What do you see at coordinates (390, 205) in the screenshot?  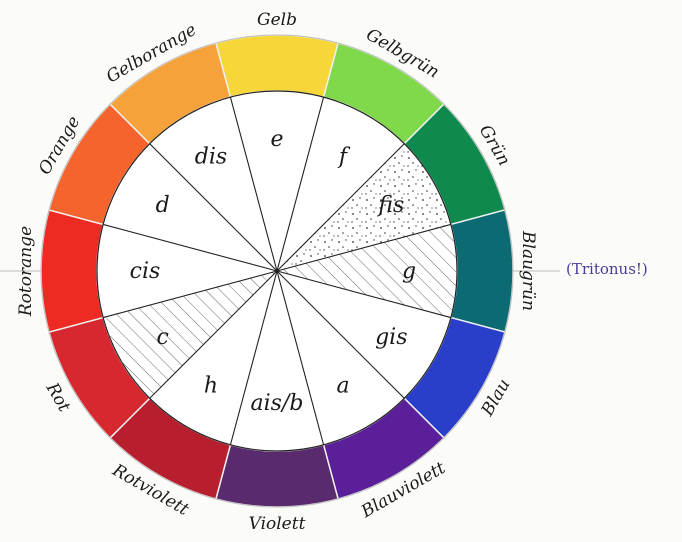 I see `note-label: fis` at bounding box center [390, 205].